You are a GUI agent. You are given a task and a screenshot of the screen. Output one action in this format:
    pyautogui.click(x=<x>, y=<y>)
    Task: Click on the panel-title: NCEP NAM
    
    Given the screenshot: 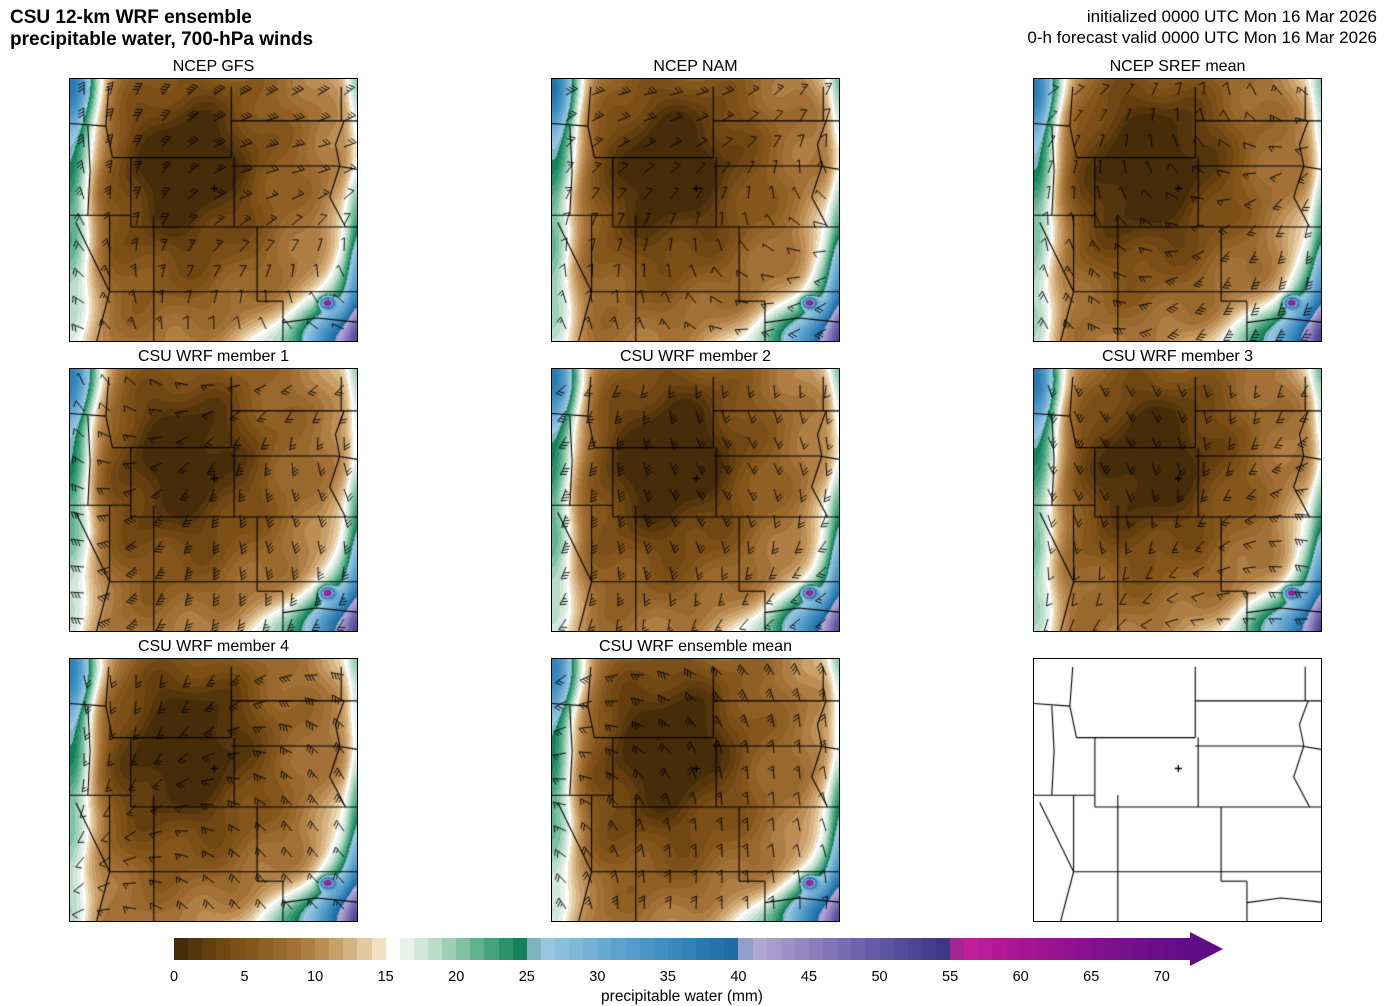 What is the action you would take?
    pyautogui.click(x=695, y=66)
    